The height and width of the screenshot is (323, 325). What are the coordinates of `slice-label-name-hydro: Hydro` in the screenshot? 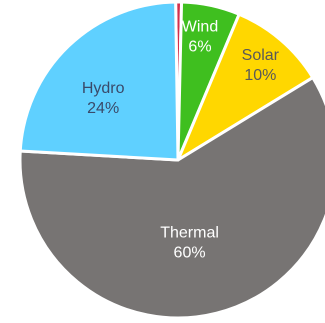 It's located at (103, 88).